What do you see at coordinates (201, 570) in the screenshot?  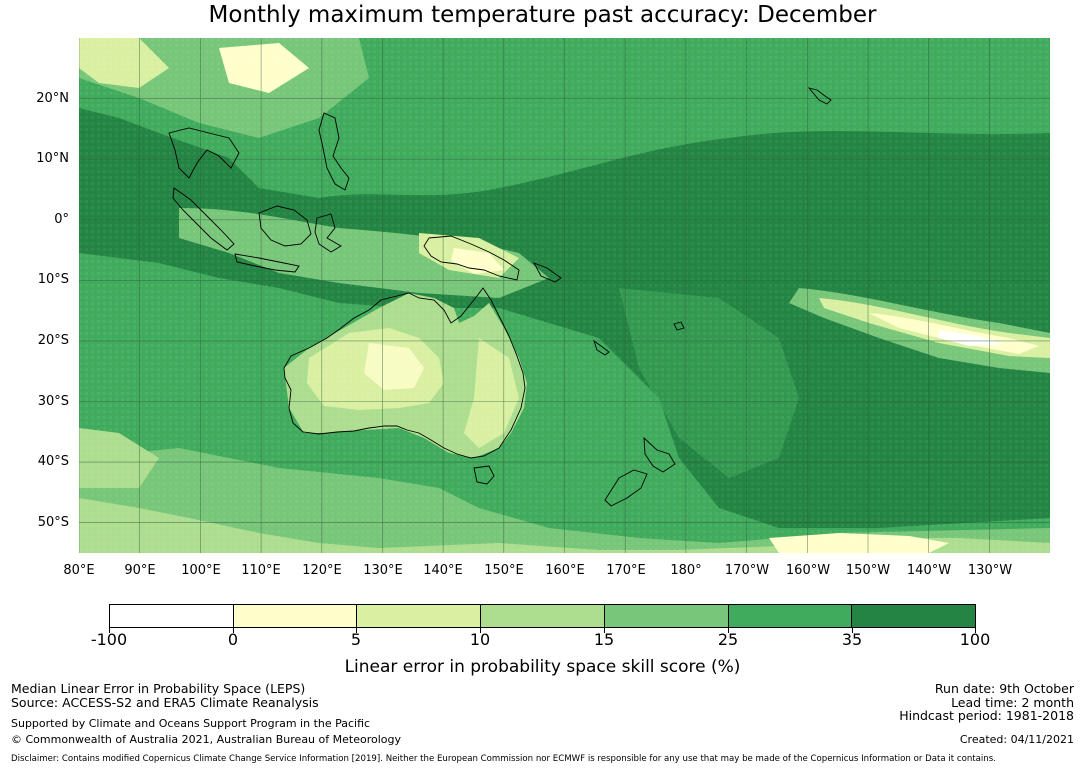 I see `lon-label-100e: 100°E` at bounding box center [201, 570].